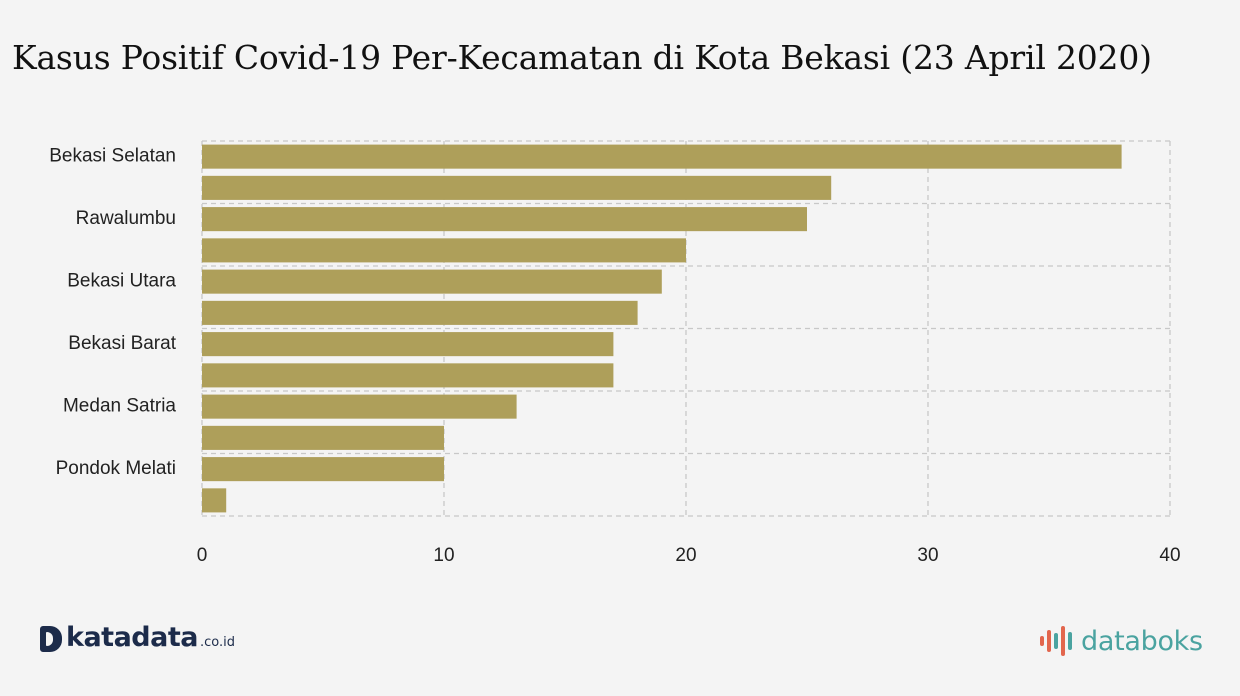  Describe the element at coordinates (119, 406) in the screenshot. I see `category-label-8: Medan Satria` at that location.